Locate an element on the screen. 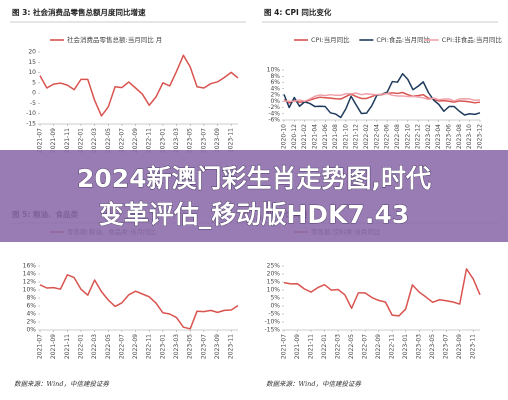 This screenshot has height=400, width=508. y-tick-label: 0 is located at coordinates (34, 93).